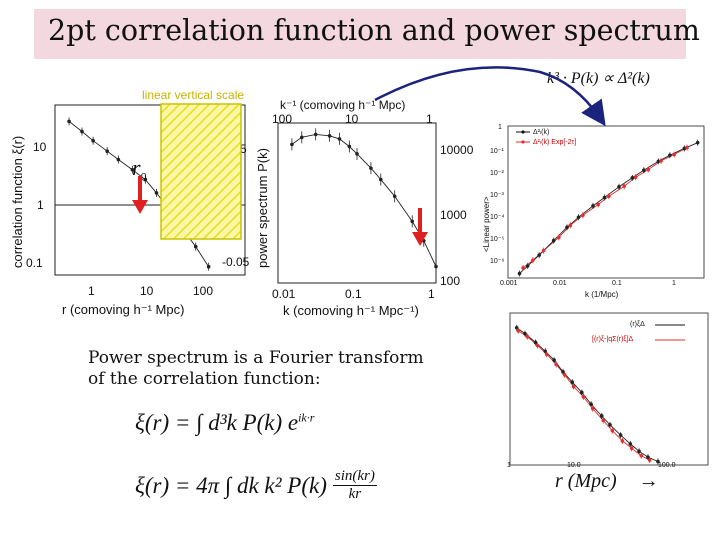  I want to click on lp-xtick-01: 0.1, so click(617, 283).